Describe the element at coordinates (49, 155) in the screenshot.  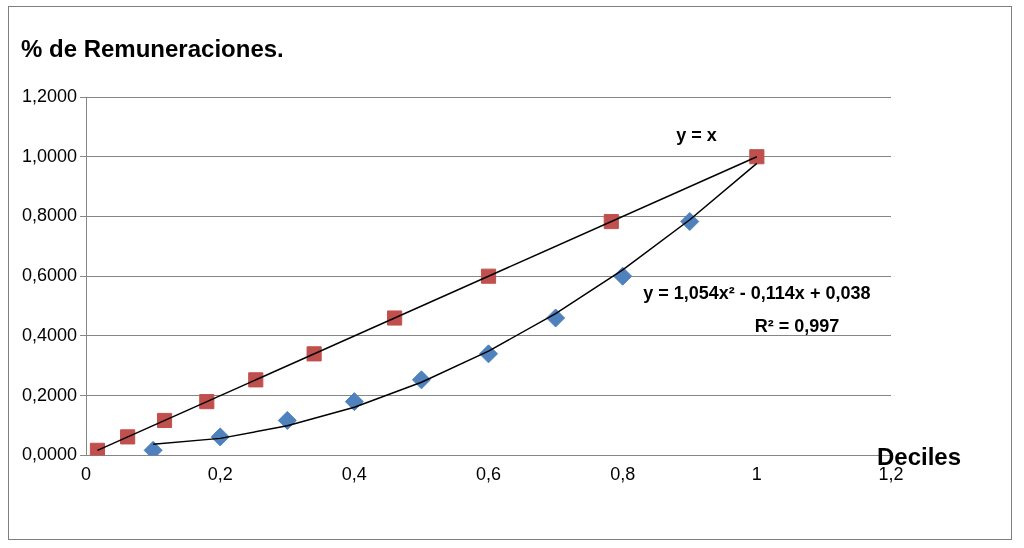
I see `y-tick-label: 1,0000` at that location.